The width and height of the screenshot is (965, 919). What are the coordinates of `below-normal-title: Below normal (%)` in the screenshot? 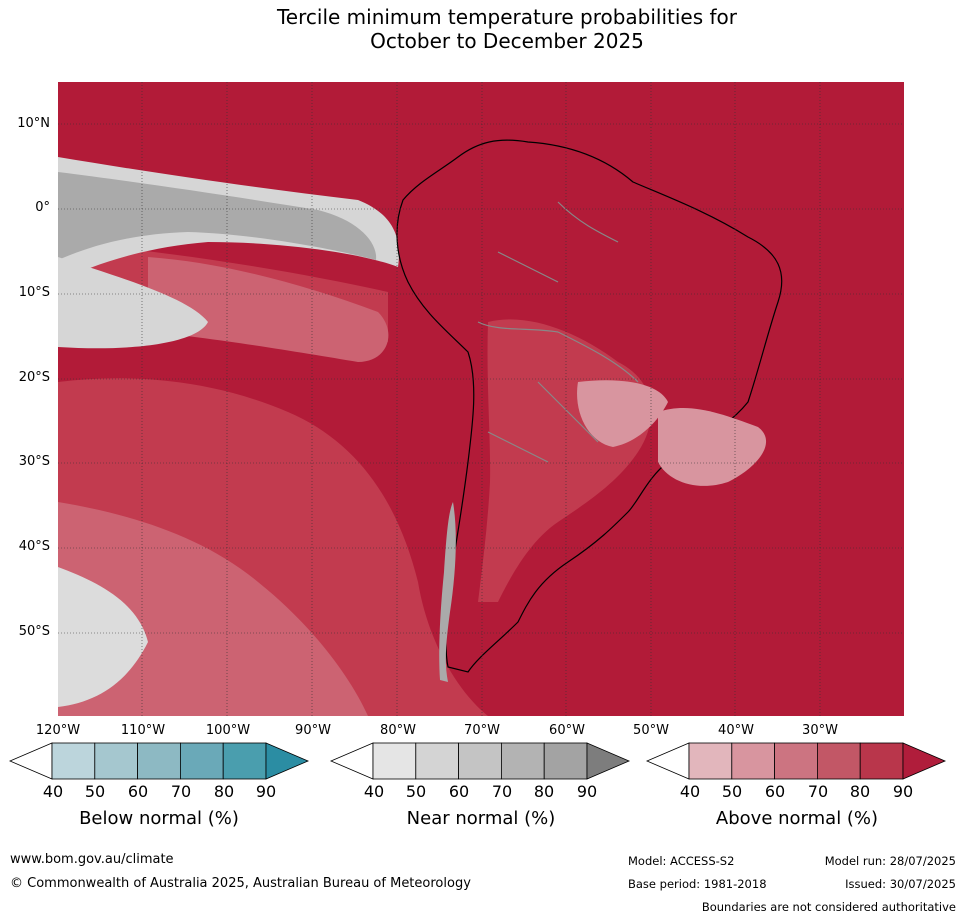 It's located at (159, 818).